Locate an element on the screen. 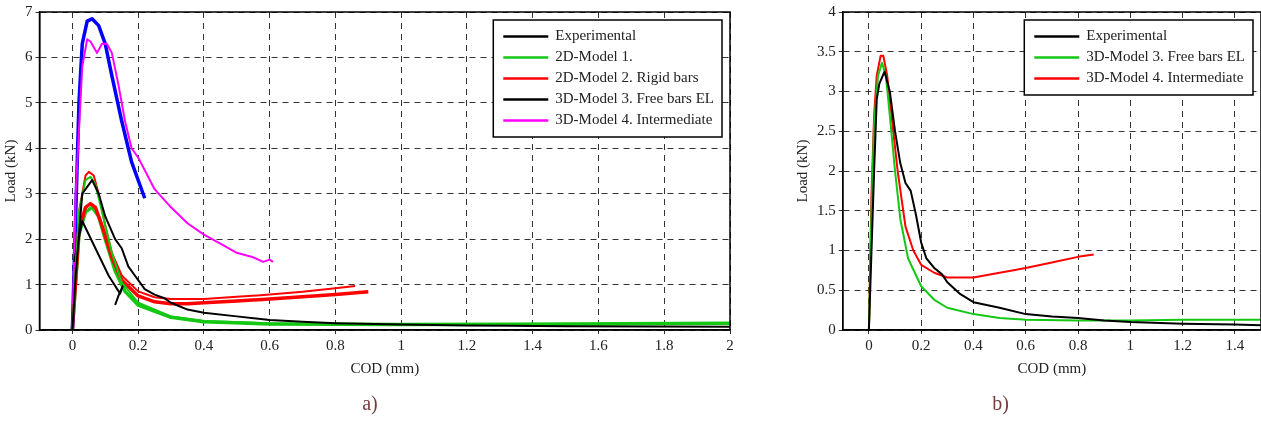 Image resolution: width=1261 pixels, height=421 pixels. legend-label: 2D-Model 1. is located at coordinates (594, 56).